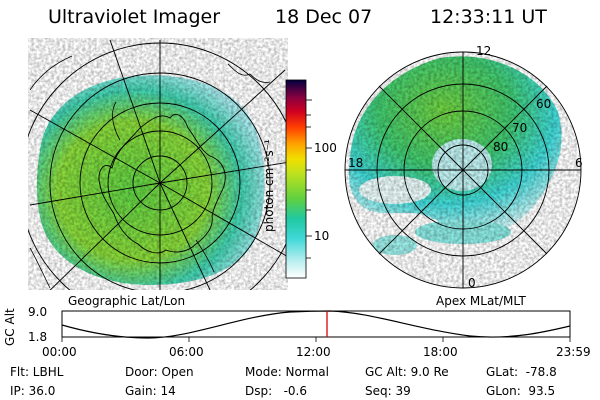 This screenshot has height=400, width=600. What do you see at coordinates (309, 179) in the screenshot?
I see `colorbar-ticks` at bounding box center [309, 179].